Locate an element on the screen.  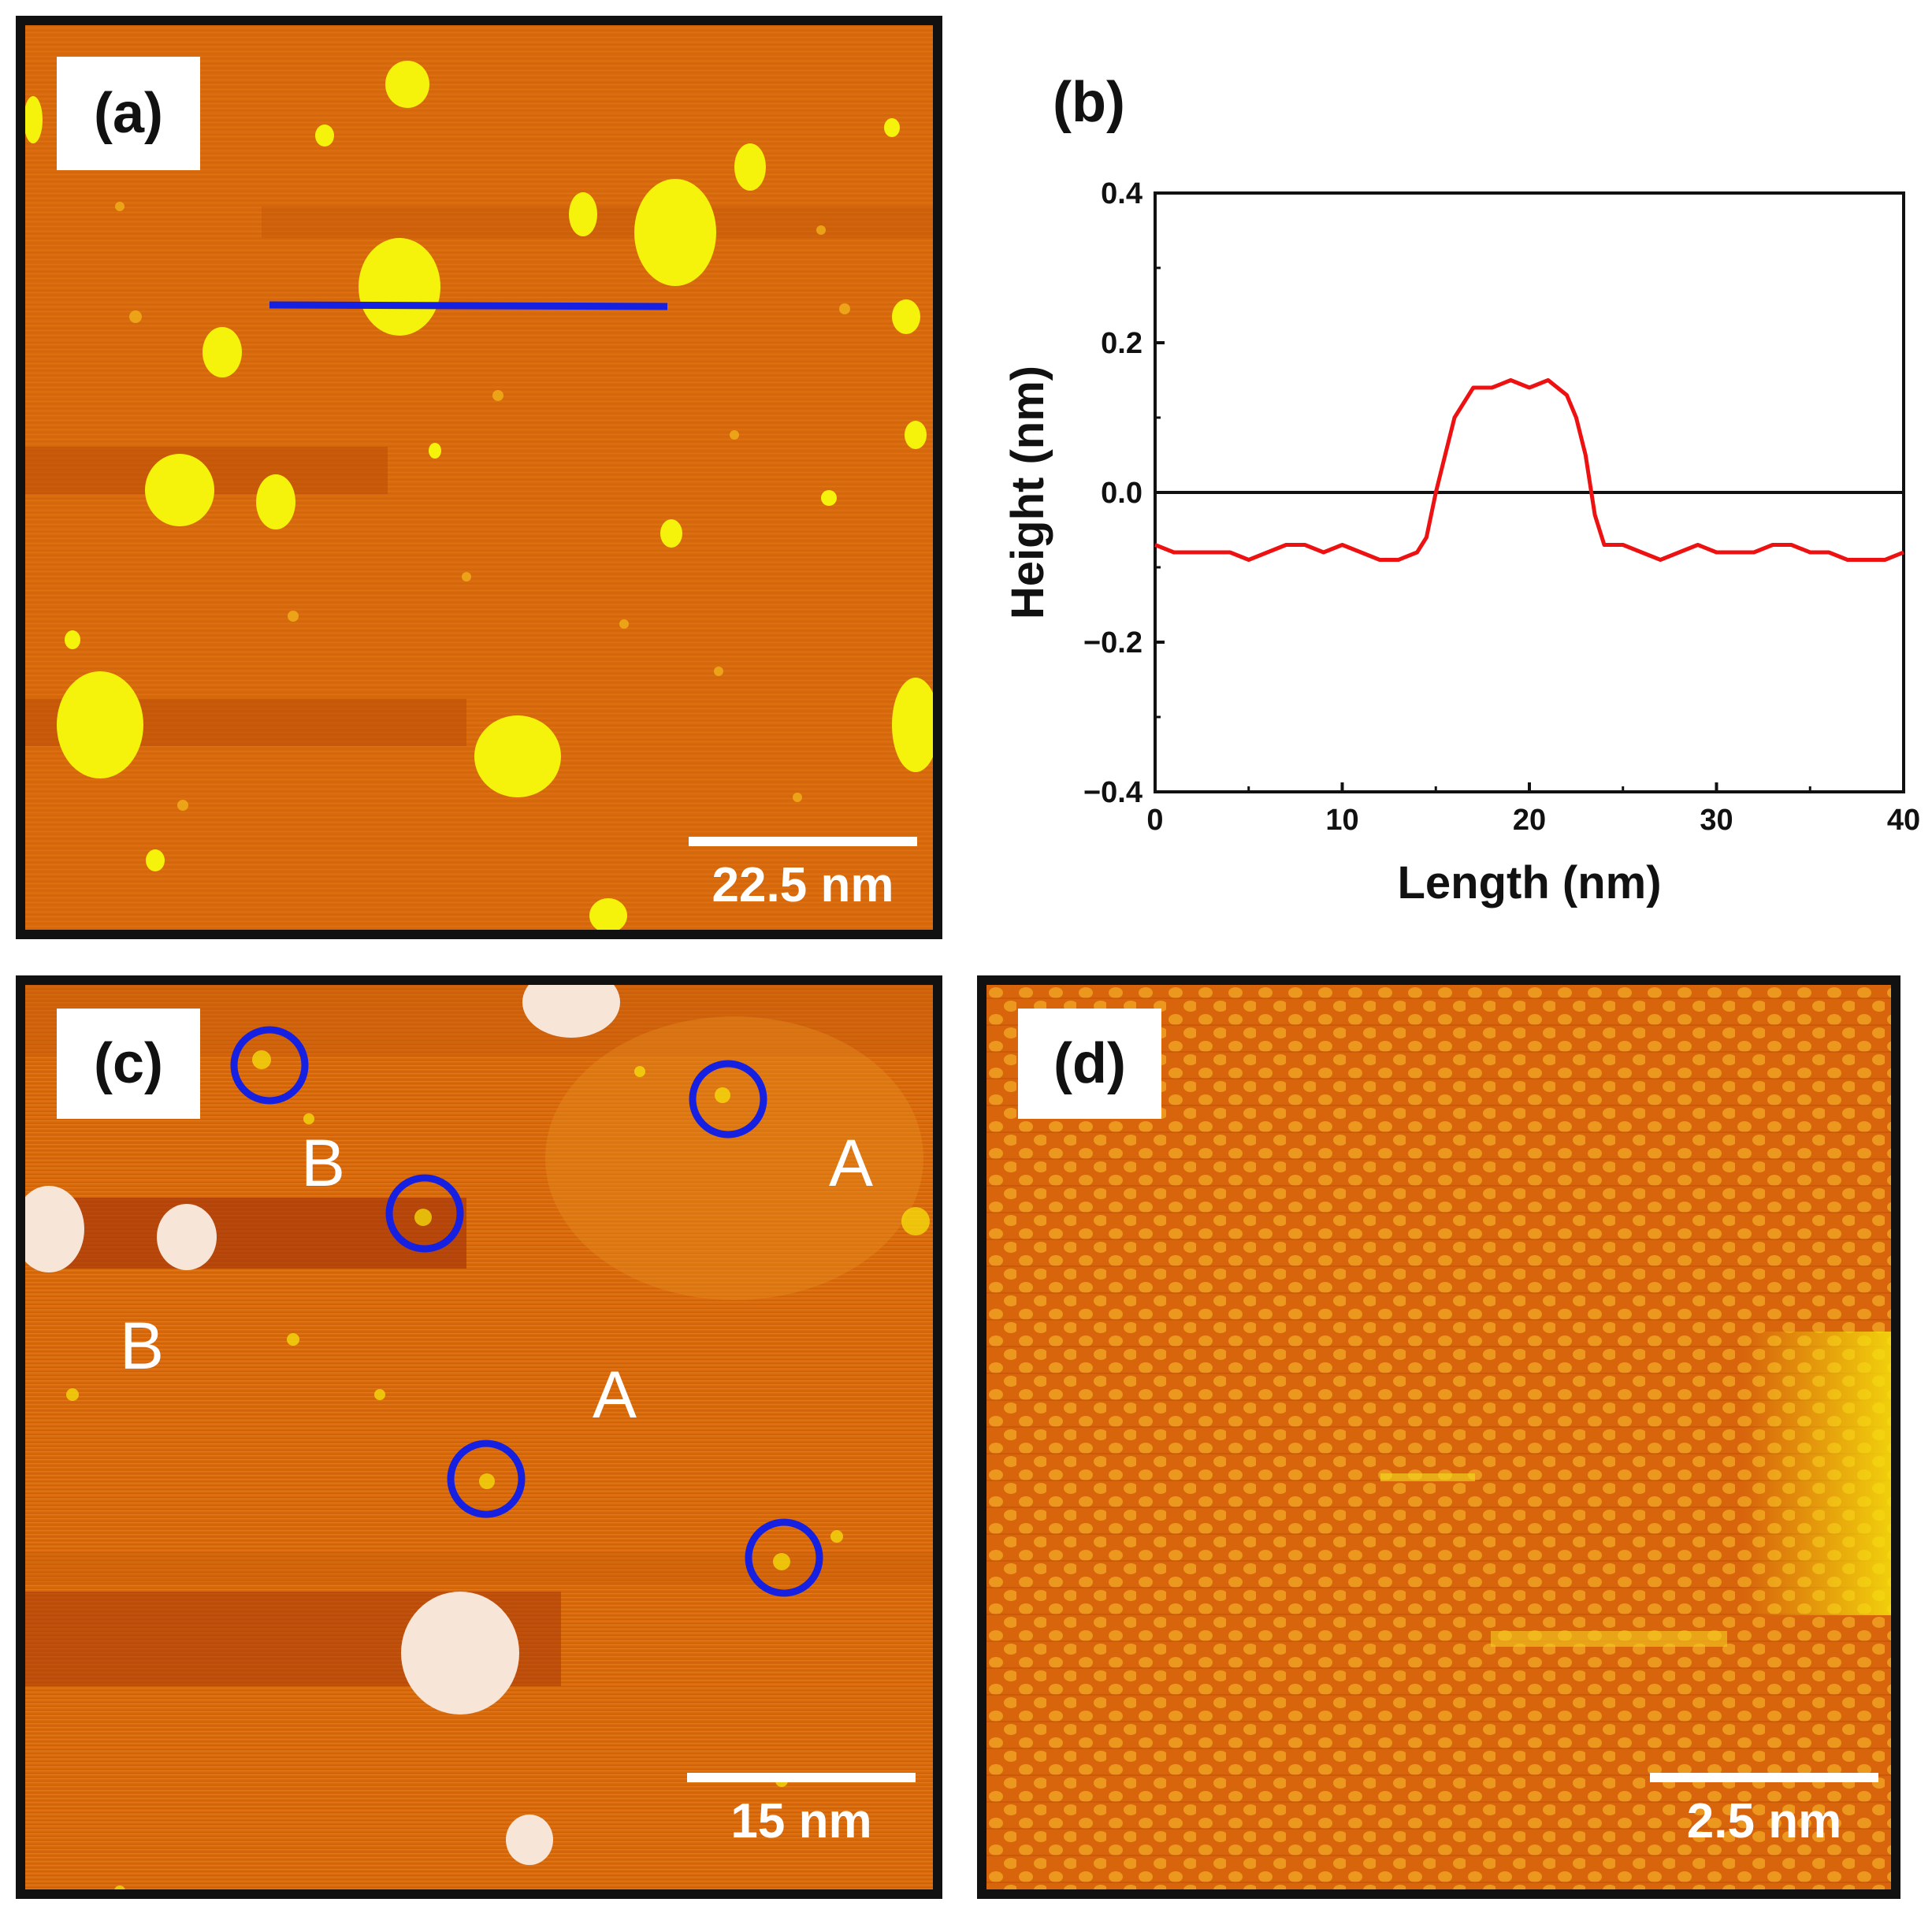
x-tick-label: 40 is located at coordinates (1903, 820).